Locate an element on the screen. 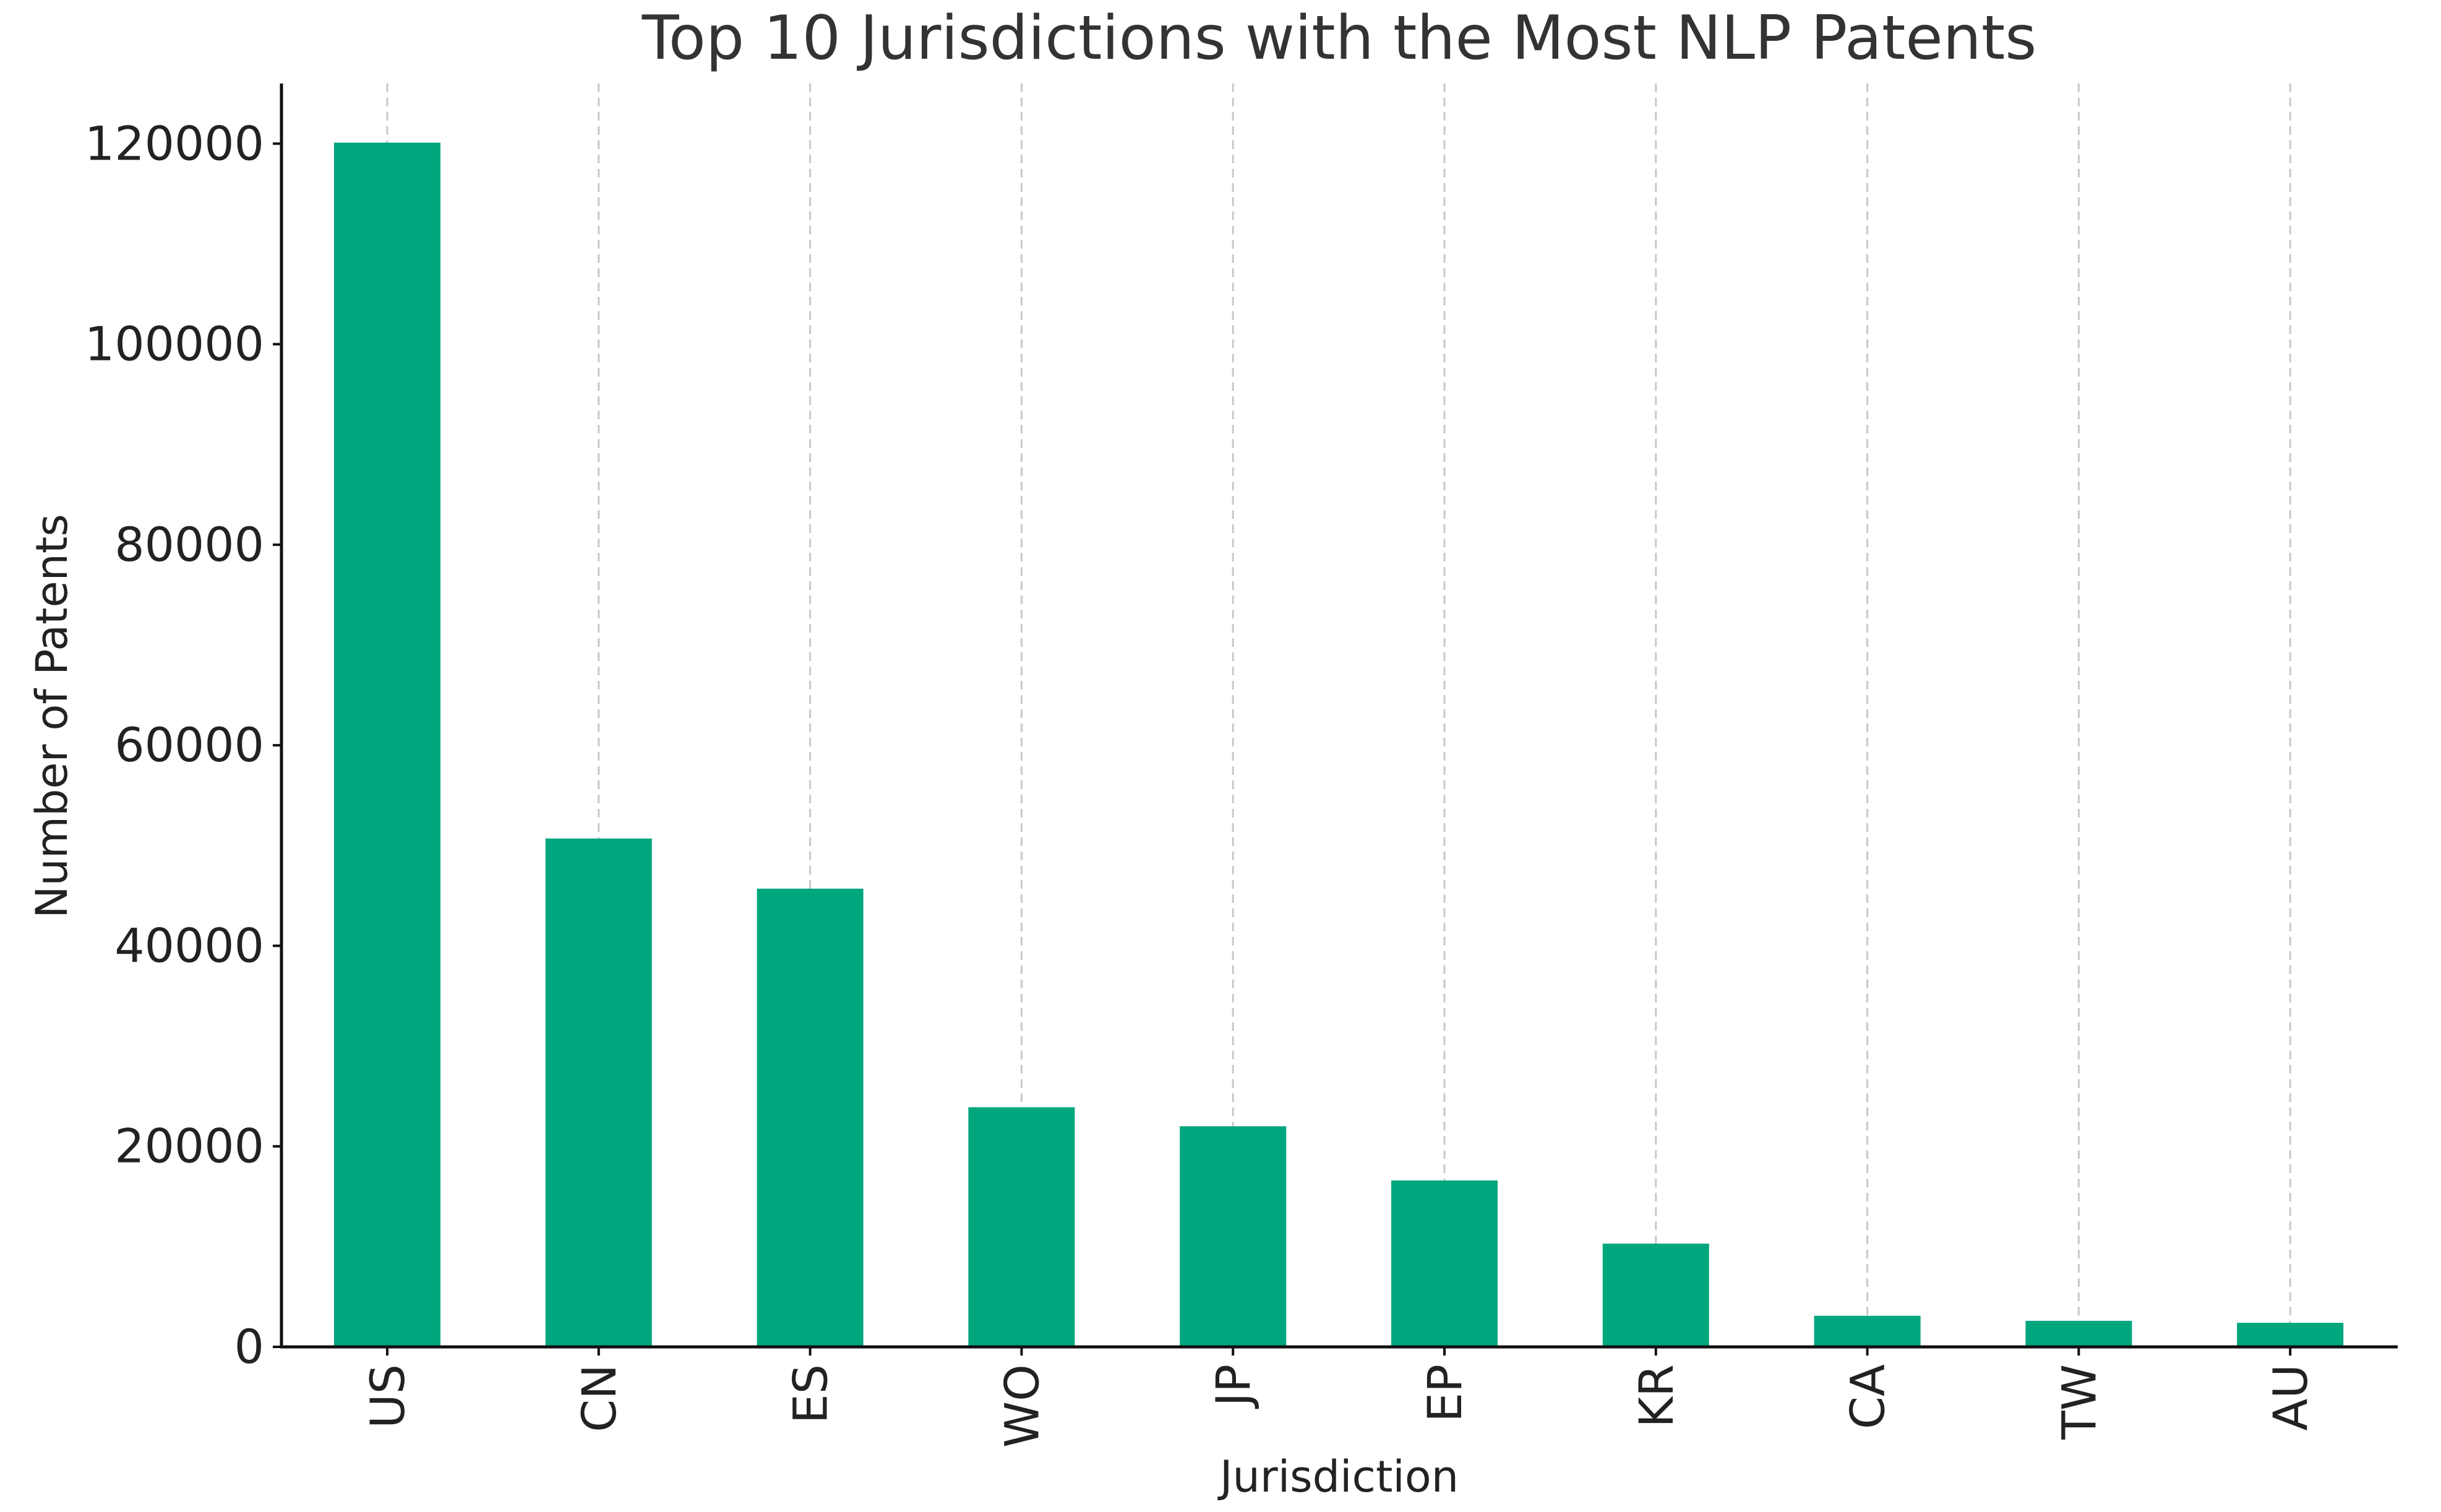 This screenshot has width=2441, height=1512. y-axis-label: Number of Patents is located at coordinates (52, 716).